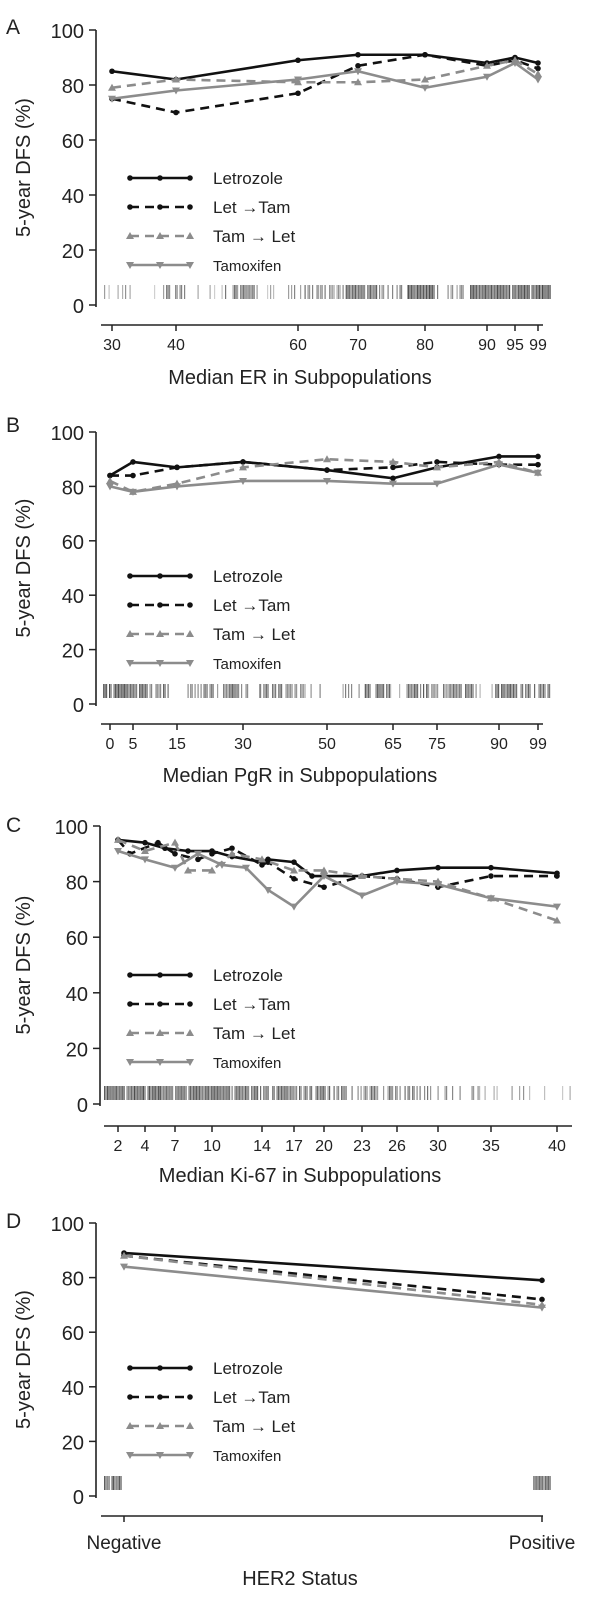 This screenshot has height=1597, width=600. I want to click on x-tick-label: 99, so click(538, 345).